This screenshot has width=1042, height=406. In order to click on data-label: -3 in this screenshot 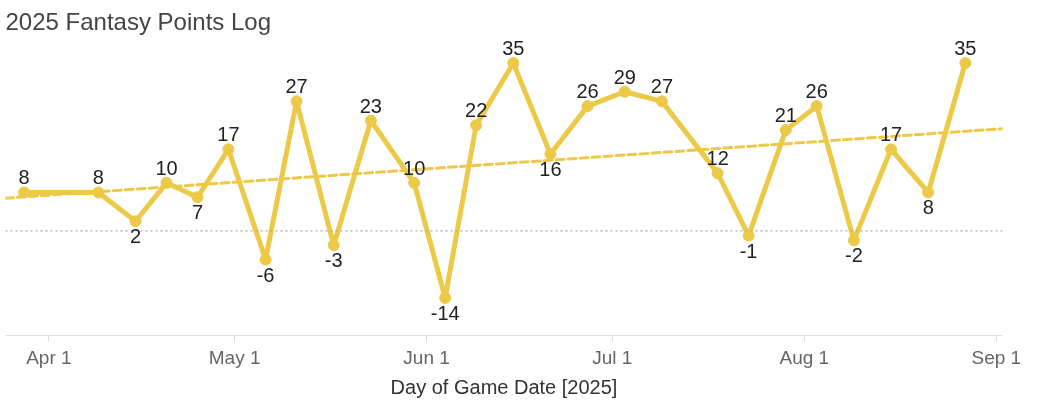, I will do `click(333, 260)`.